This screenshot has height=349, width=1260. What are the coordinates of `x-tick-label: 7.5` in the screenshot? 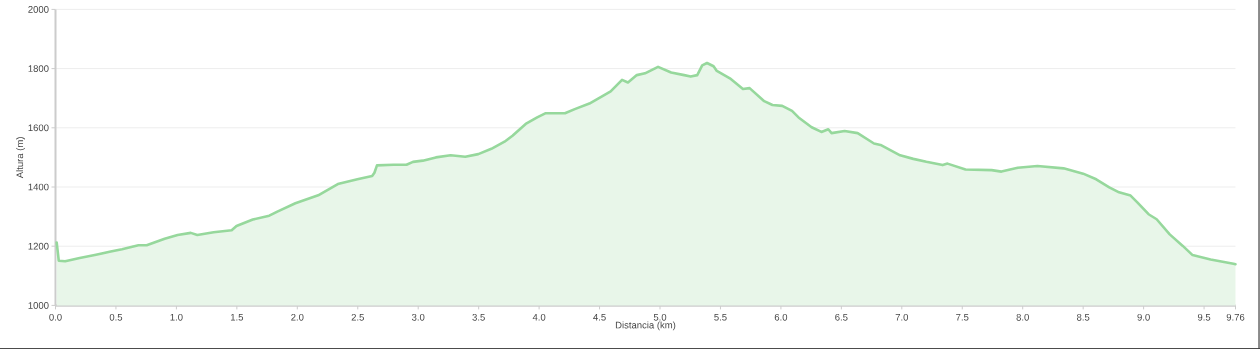 It's located at (962, 317).